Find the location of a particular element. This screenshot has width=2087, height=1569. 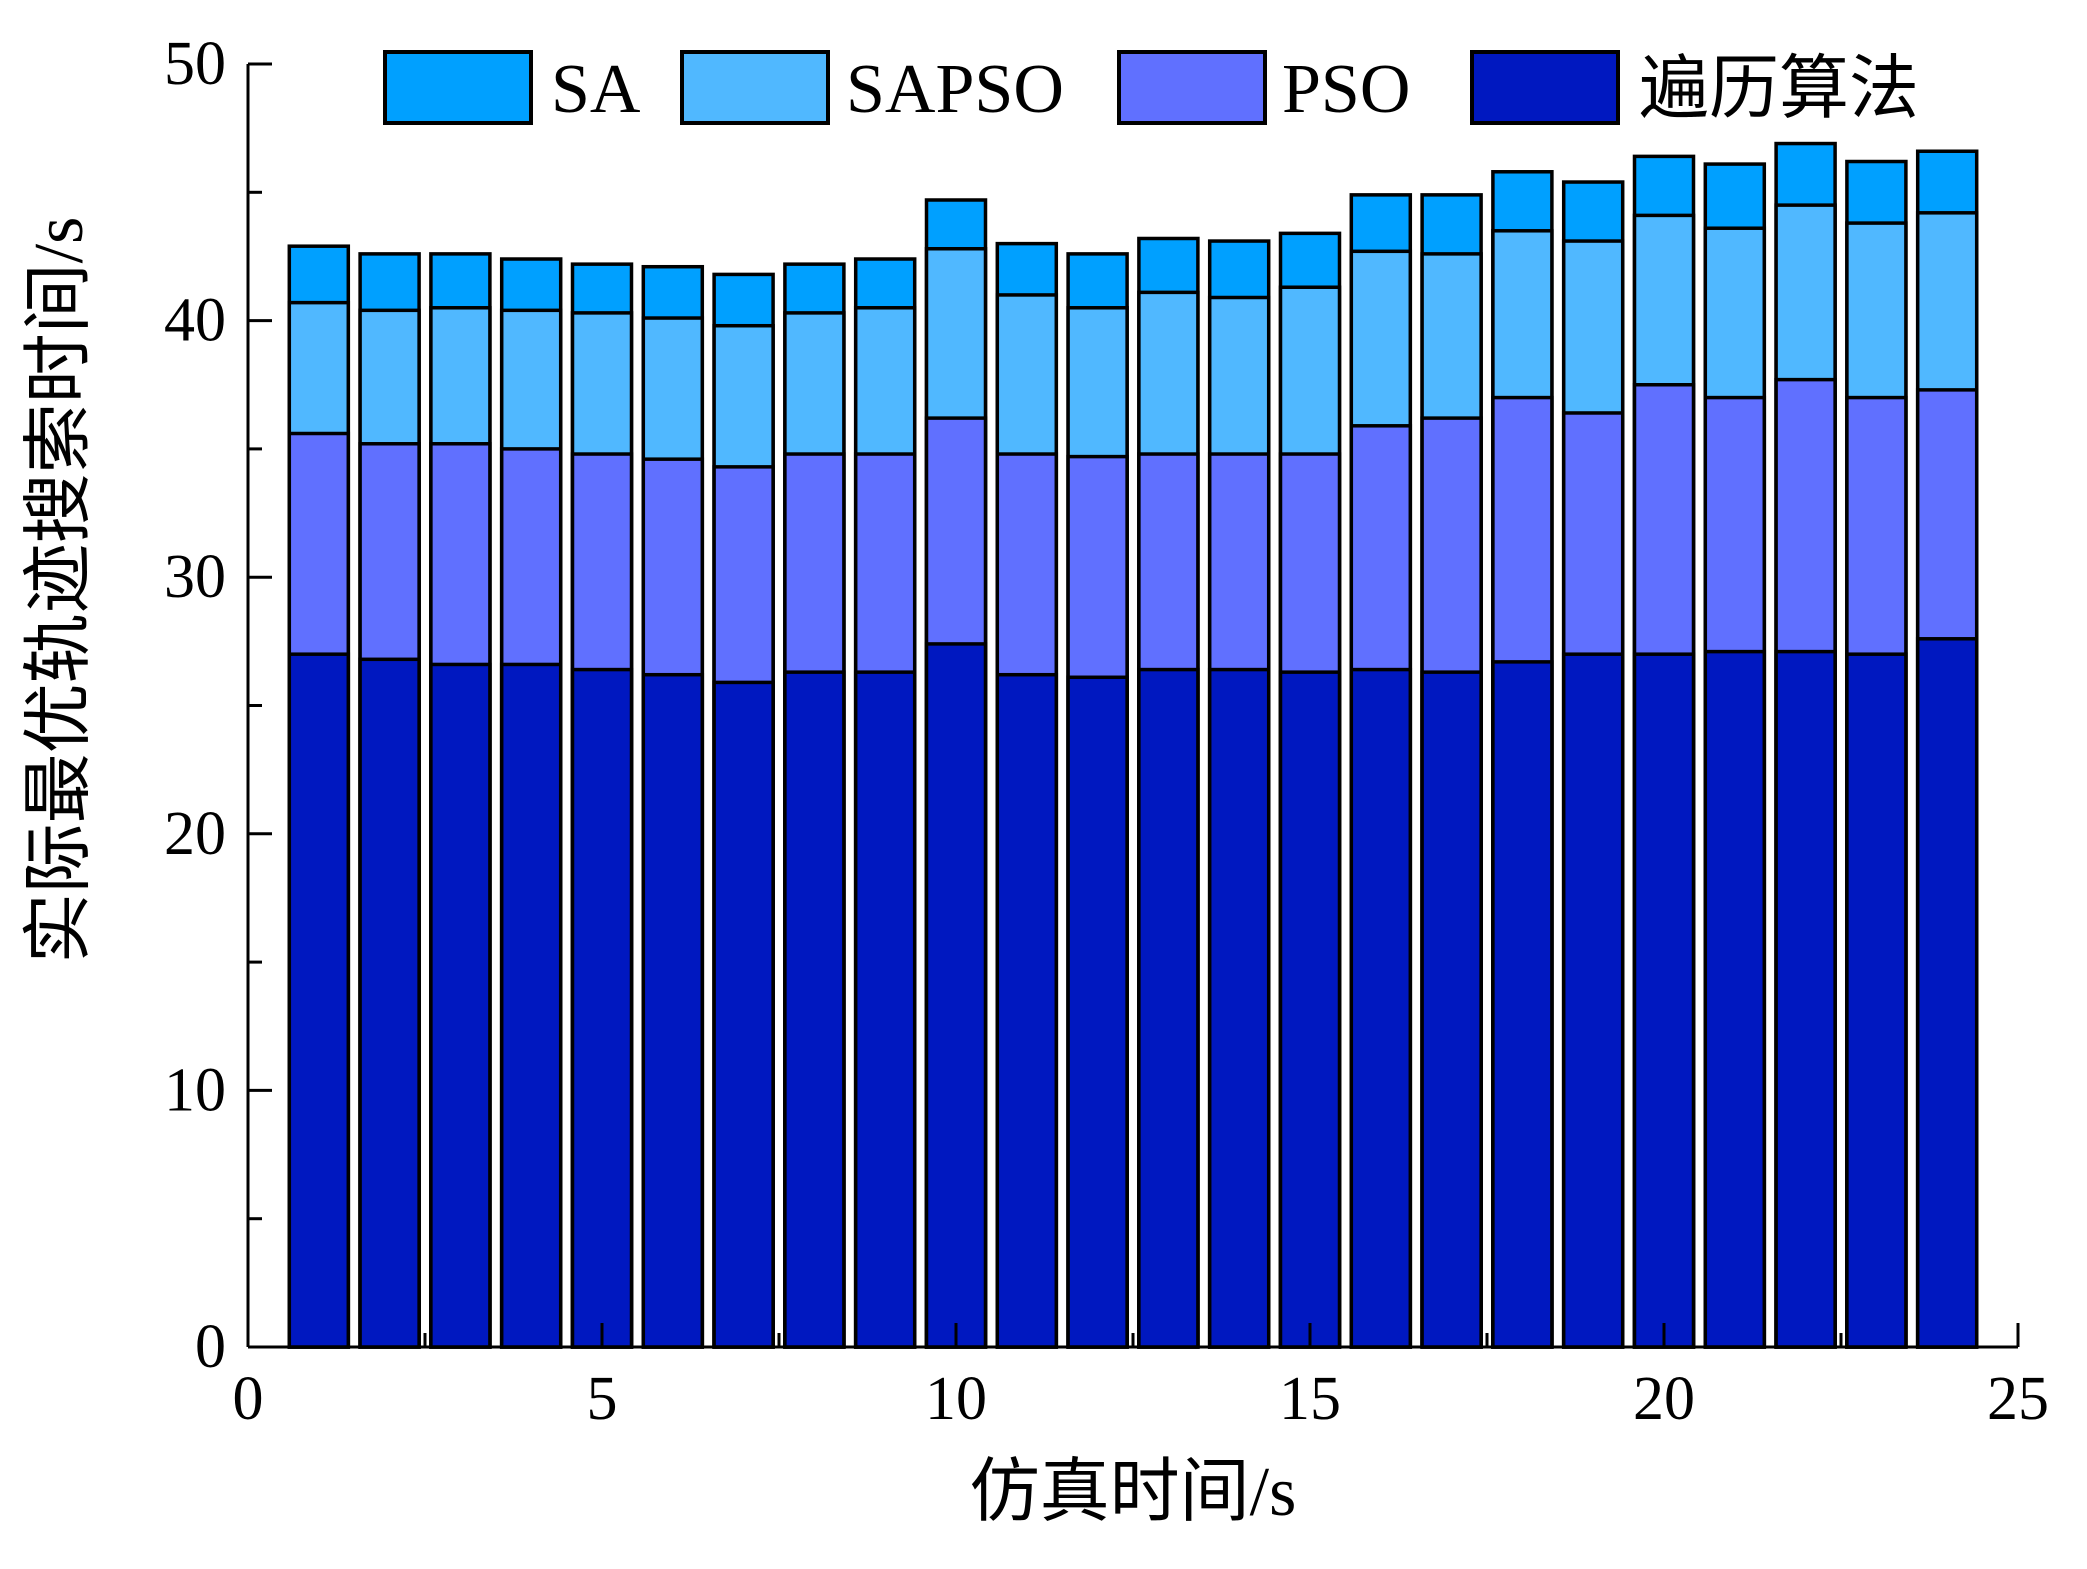

bar-遍历算法-10 is located at coordinates (956, 995).